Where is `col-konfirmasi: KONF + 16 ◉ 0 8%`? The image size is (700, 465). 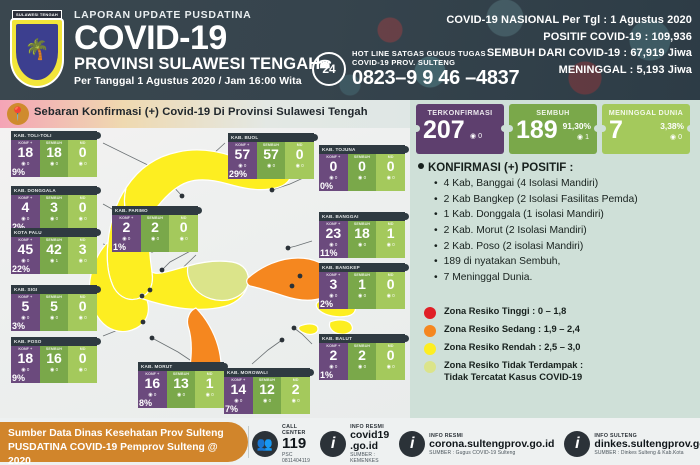 col-konfirmasi: KONF + 16 ◉ 0 8% is located at coordinates (152, 389).